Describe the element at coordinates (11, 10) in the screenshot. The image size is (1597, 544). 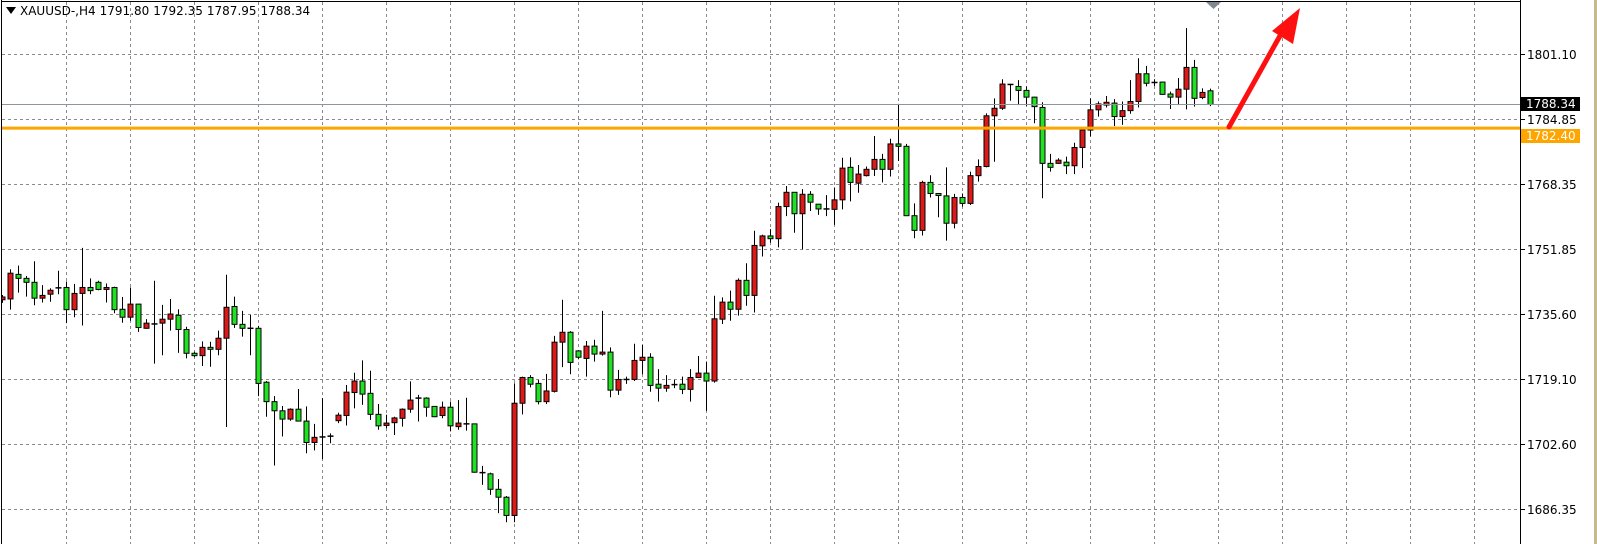
I see `triangle-down-icon` at that location.